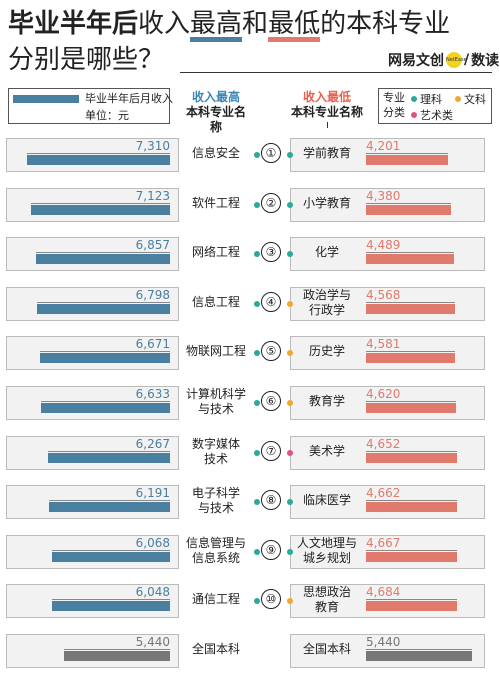 This screenshot has height=688, width=500. Describe the element at coordinates (152, 344) in the screenshot. I see `value-label-high: 6,671` at that location.